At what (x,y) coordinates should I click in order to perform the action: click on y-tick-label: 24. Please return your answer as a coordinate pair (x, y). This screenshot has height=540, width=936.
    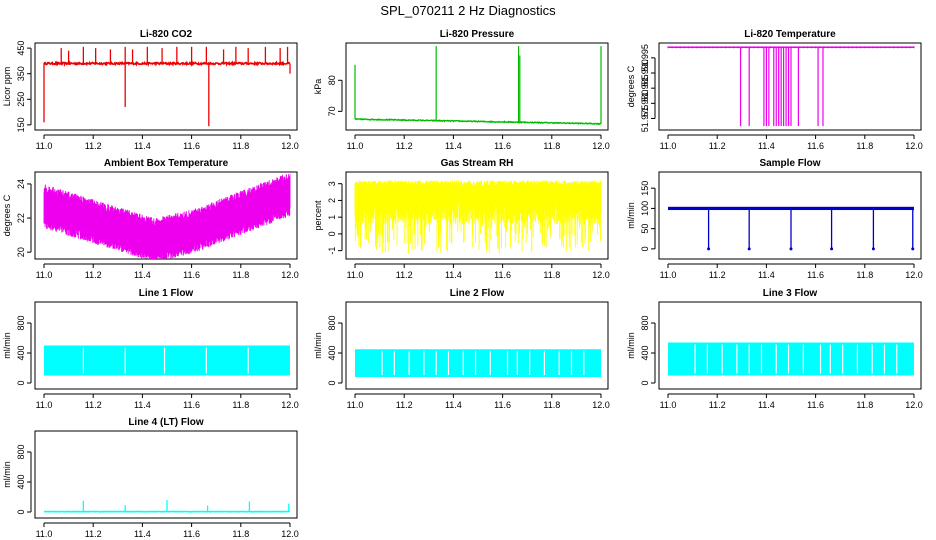
    Looking at the image, I should click on (21, 184).